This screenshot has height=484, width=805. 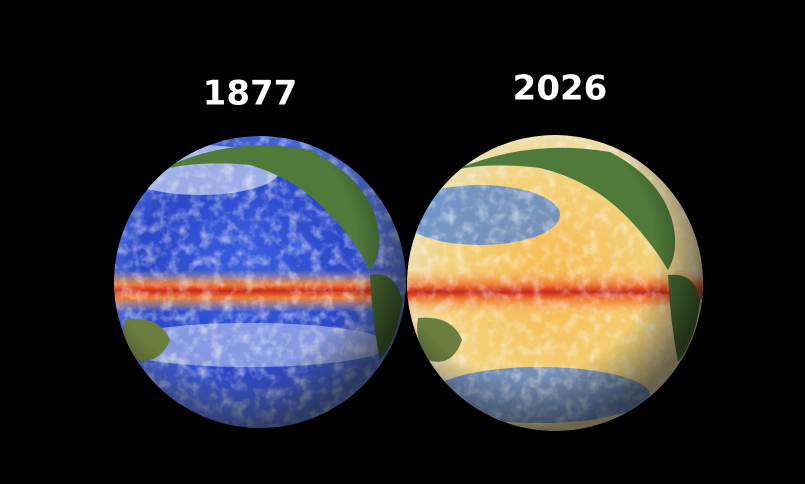 What do you see at coordinates (250, 94) in the screenshot?
I see `year-label: 1877` at bounding box center [250, 94].